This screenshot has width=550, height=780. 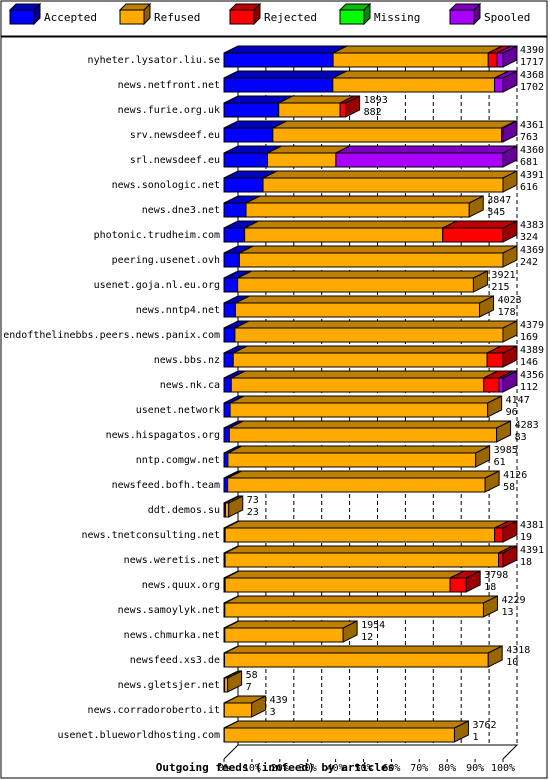 I want to click on accepted-count: 3, so click(x=273, y=712).